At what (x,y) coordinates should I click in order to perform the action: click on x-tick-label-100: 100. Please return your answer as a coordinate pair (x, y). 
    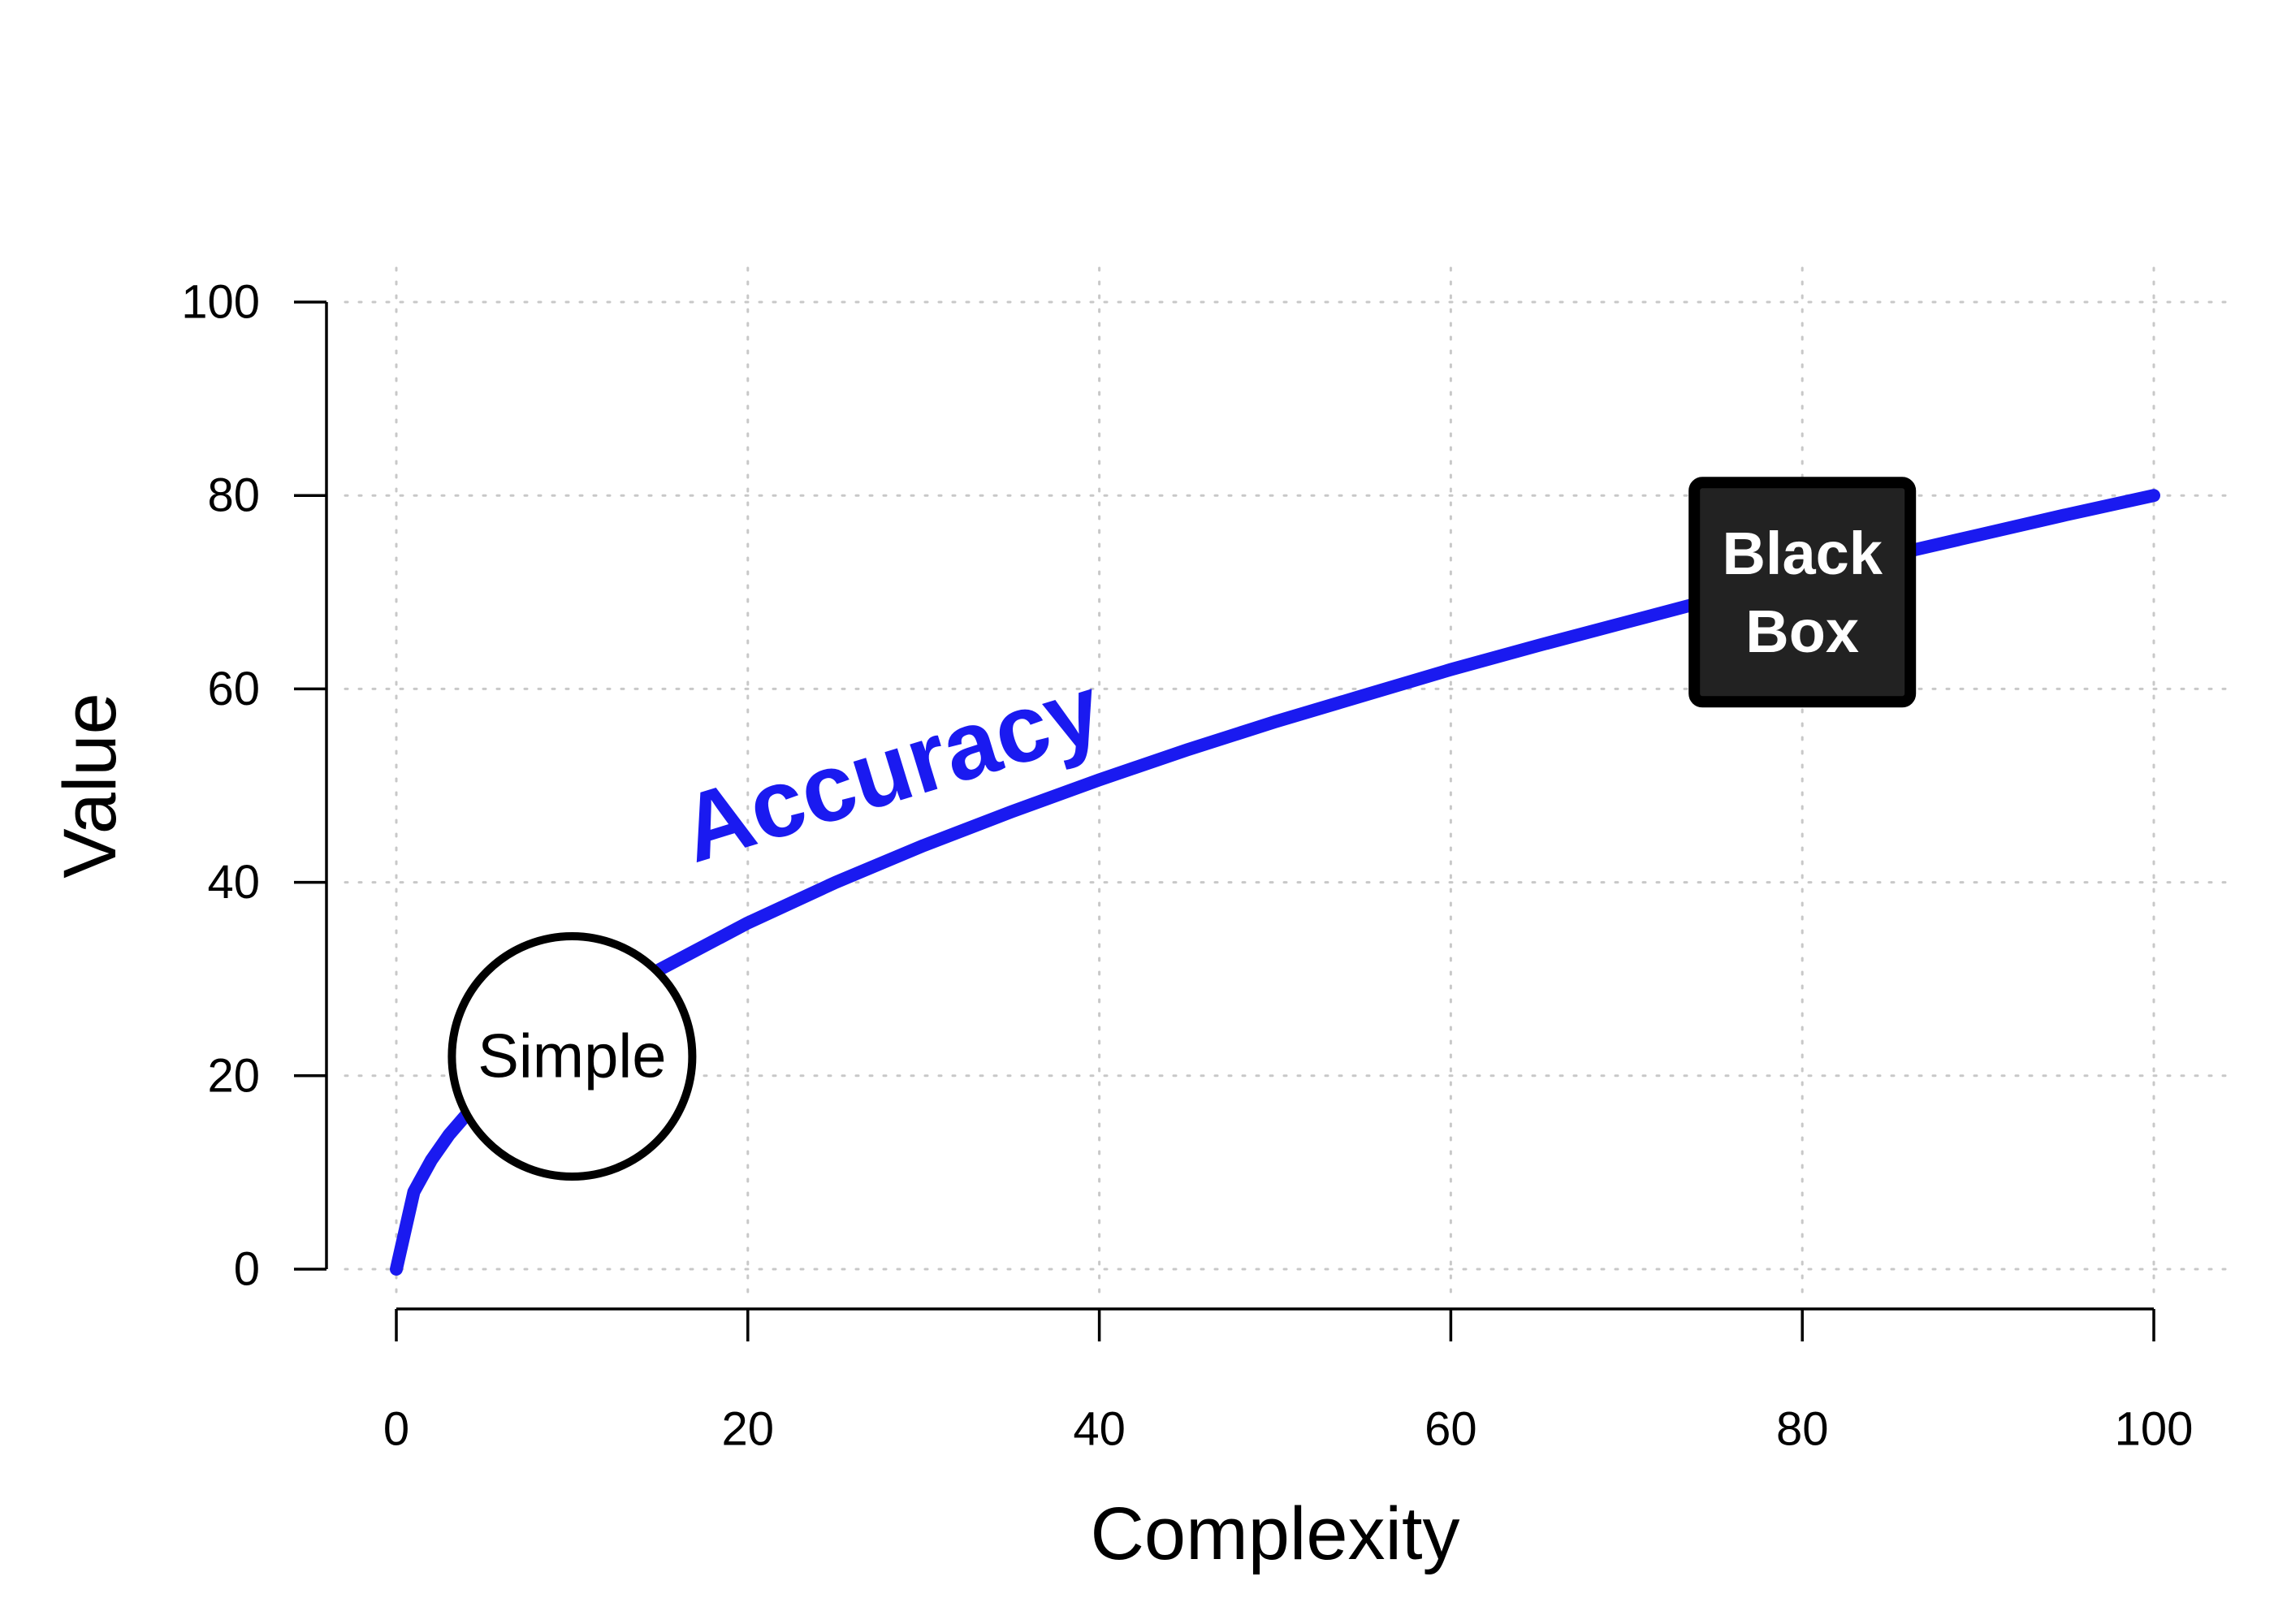
    Looking at the image, I should click on (2154, 1430).